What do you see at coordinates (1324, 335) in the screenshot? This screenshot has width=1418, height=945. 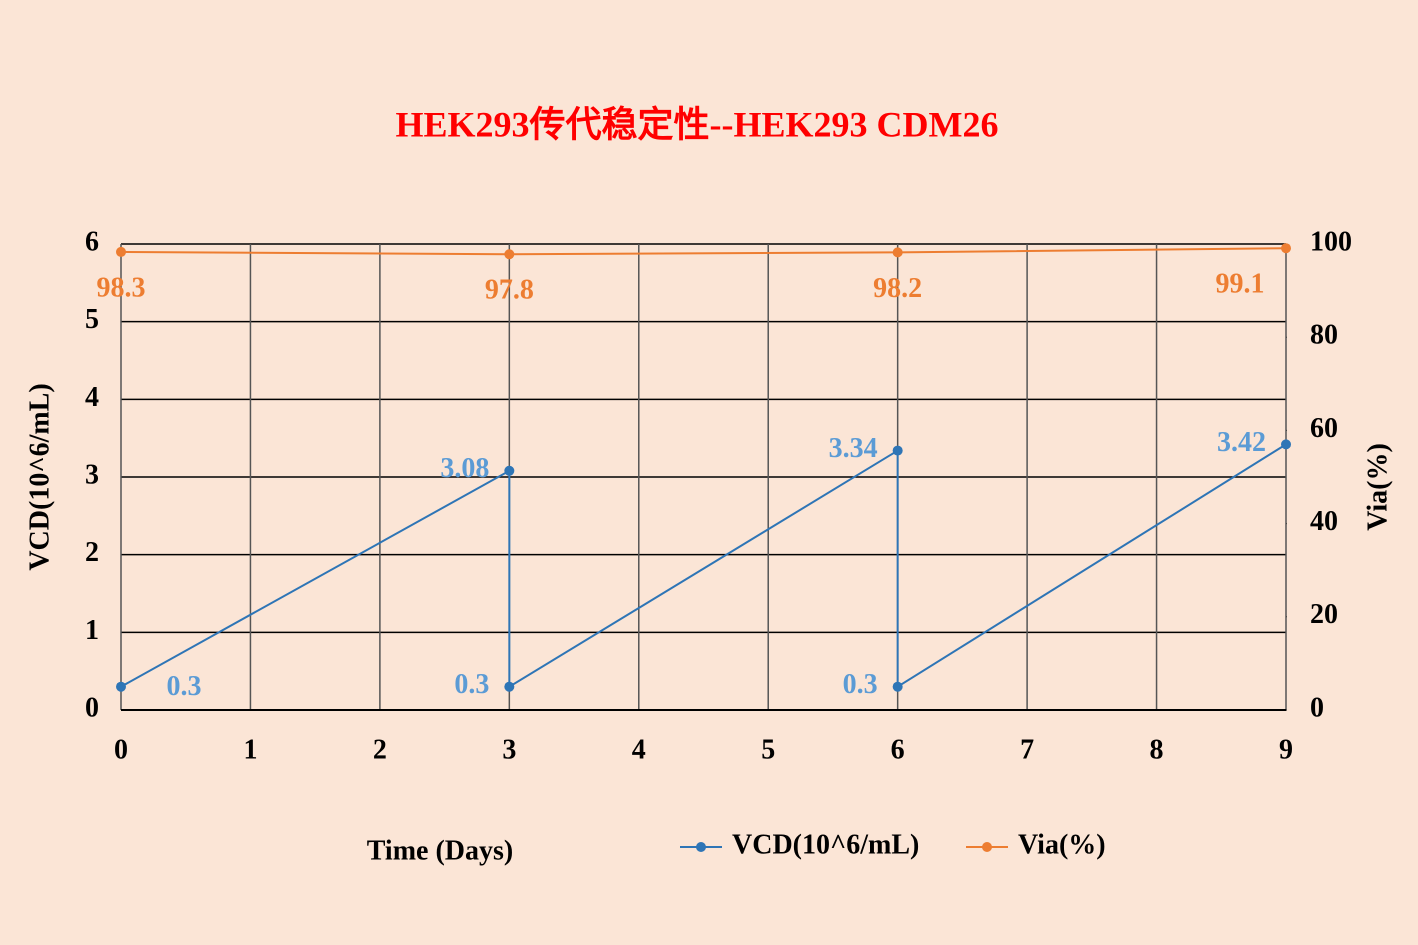 I see `y2-tick-label: 80` at bounding box center [1324, 335].